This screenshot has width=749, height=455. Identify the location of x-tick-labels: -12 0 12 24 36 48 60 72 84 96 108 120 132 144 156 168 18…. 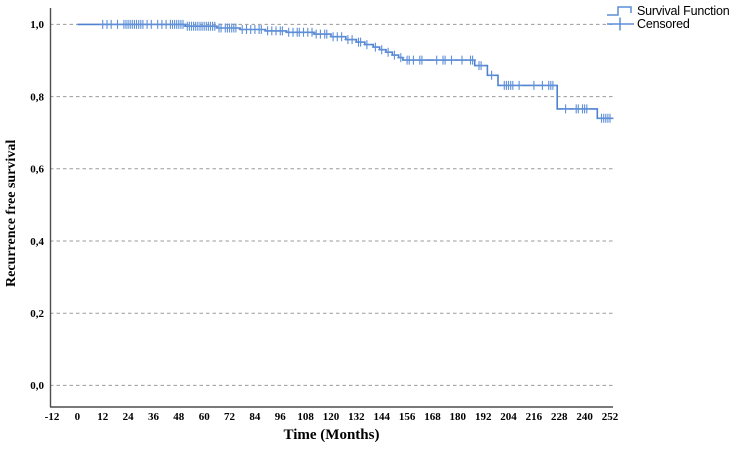
(332, 417).